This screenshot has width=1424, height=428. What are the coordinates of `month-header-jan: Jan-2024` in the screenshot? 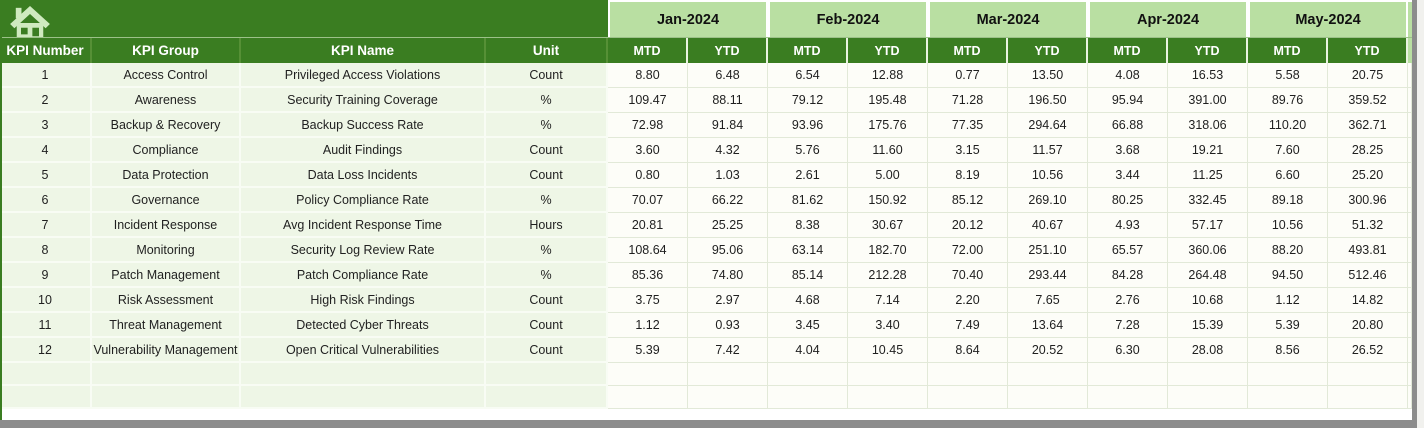 It's located at (688, 19).